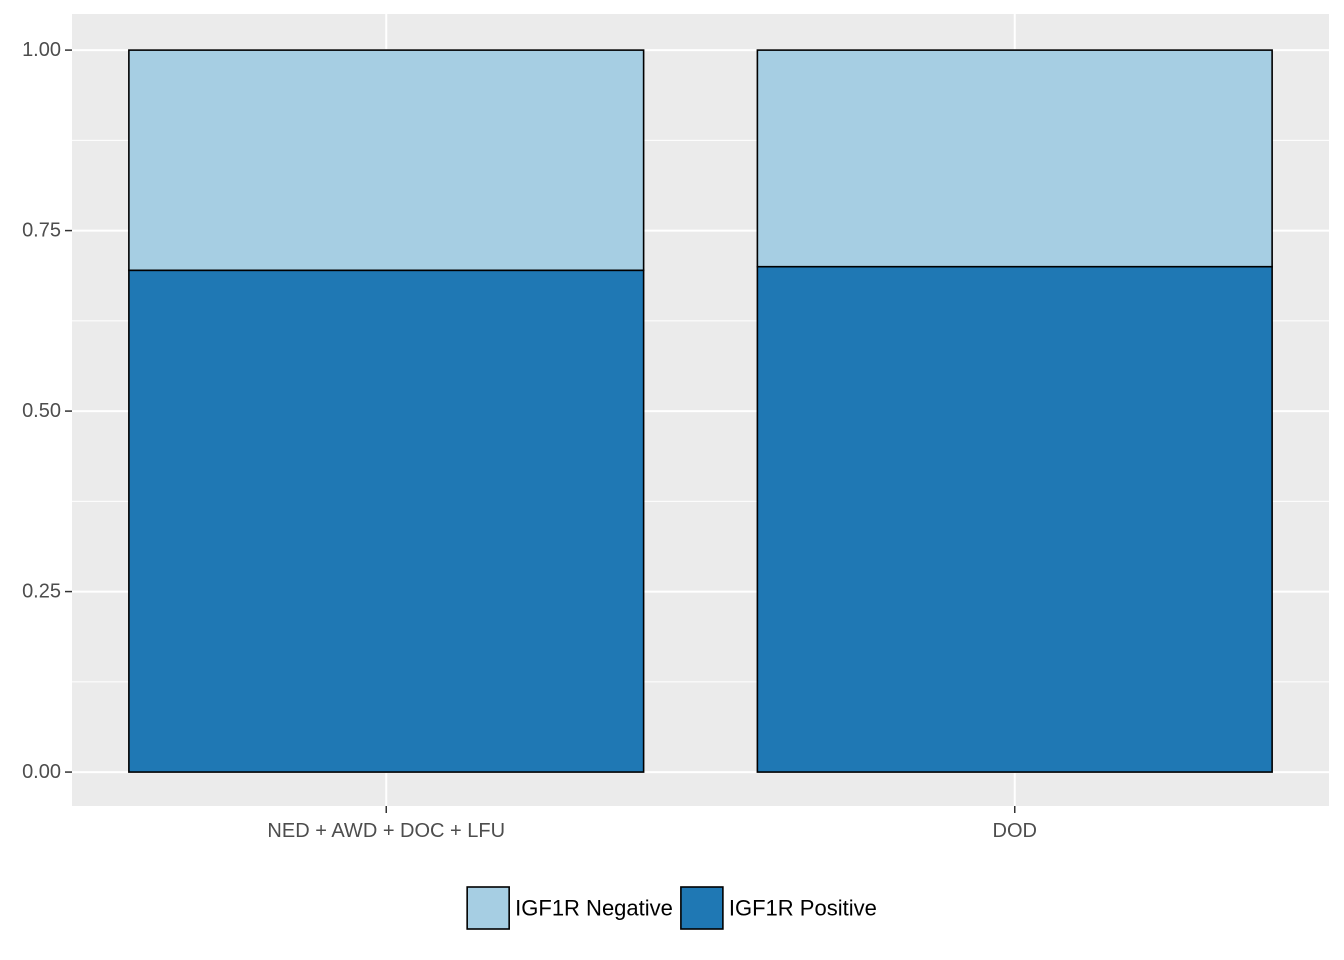  What do you see at coordinates (702, 908) in the screenshot?
I see `legend-key-igf1r-positive` at bounding box center [702, 908].